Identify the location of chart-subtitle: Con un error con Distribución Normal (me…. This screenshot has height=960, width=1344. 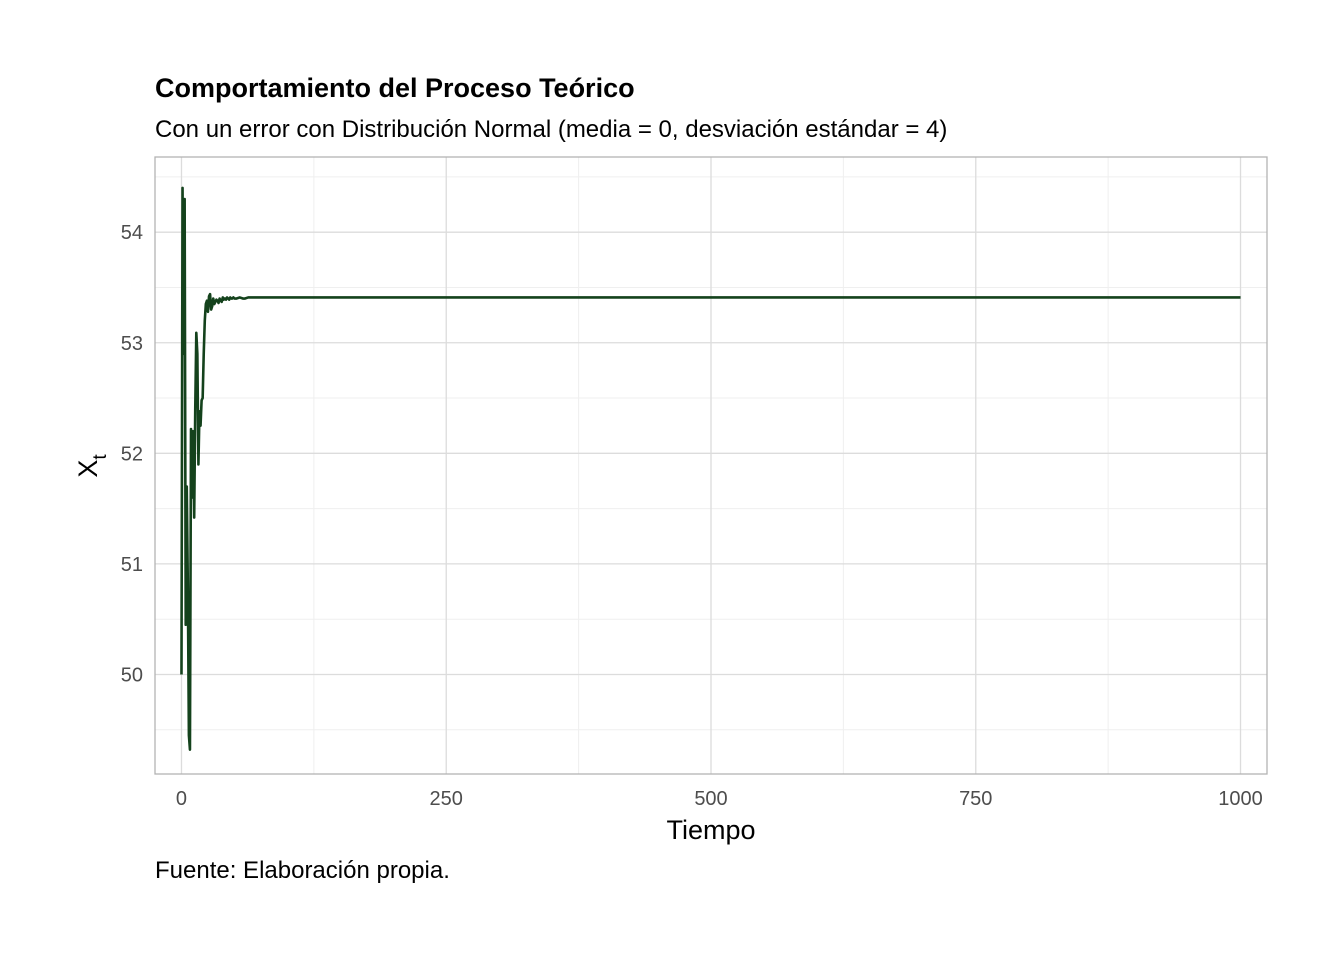
(551, 129).